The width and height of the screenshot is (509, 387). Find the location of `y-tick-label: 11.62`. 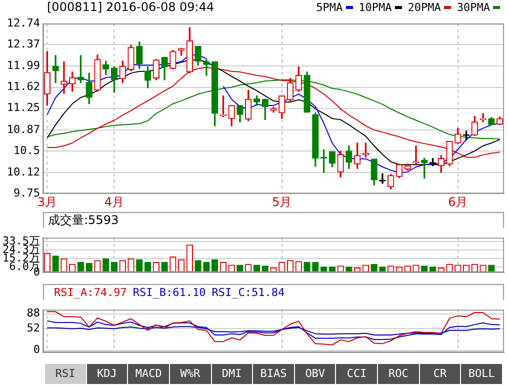

y-tick-label: 11.62 is located at coordinates (23, 87).